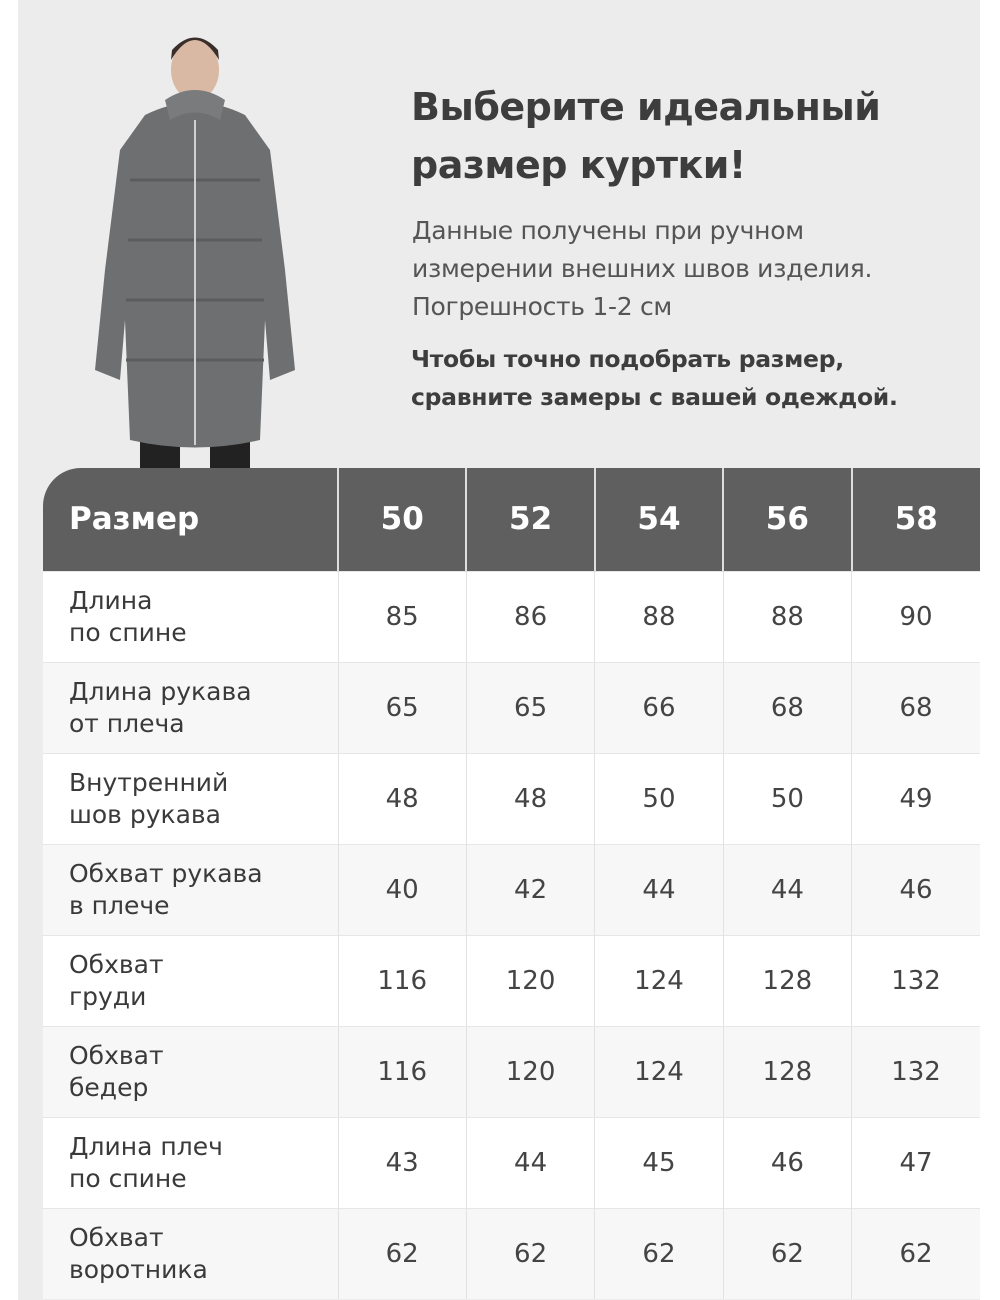  What do you see at coordinates (401, 519) in the screenshot?
I see `size-header-cell: 50` at bounding box center [401, 519].